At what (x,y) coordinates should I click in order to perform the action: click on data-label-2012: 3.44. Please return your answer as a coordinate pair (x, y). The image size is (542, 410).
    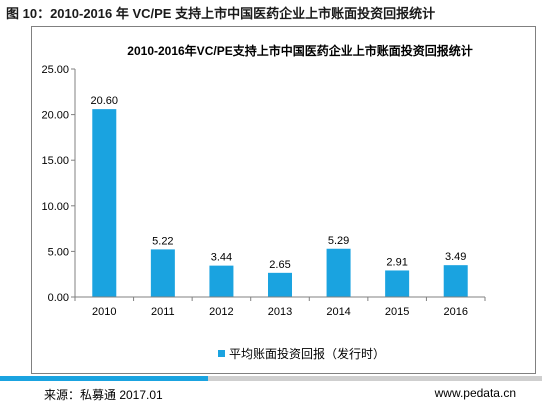
    Looking at the image, I should click on (221, 258).